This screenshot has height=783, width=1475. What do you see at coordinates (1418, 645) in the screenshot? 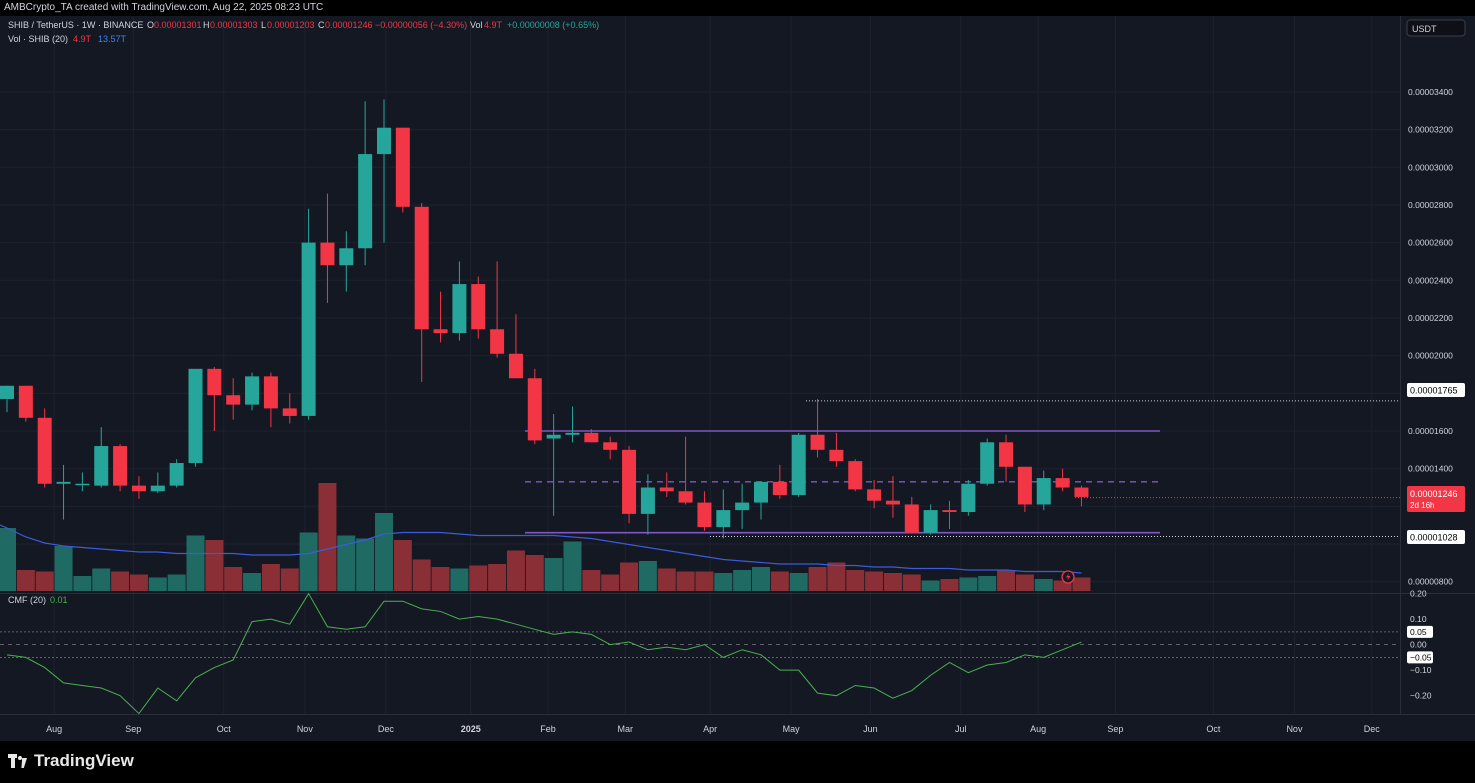
I see `cmf-tick-label: 0.00` at bounding box center [1418, 645].